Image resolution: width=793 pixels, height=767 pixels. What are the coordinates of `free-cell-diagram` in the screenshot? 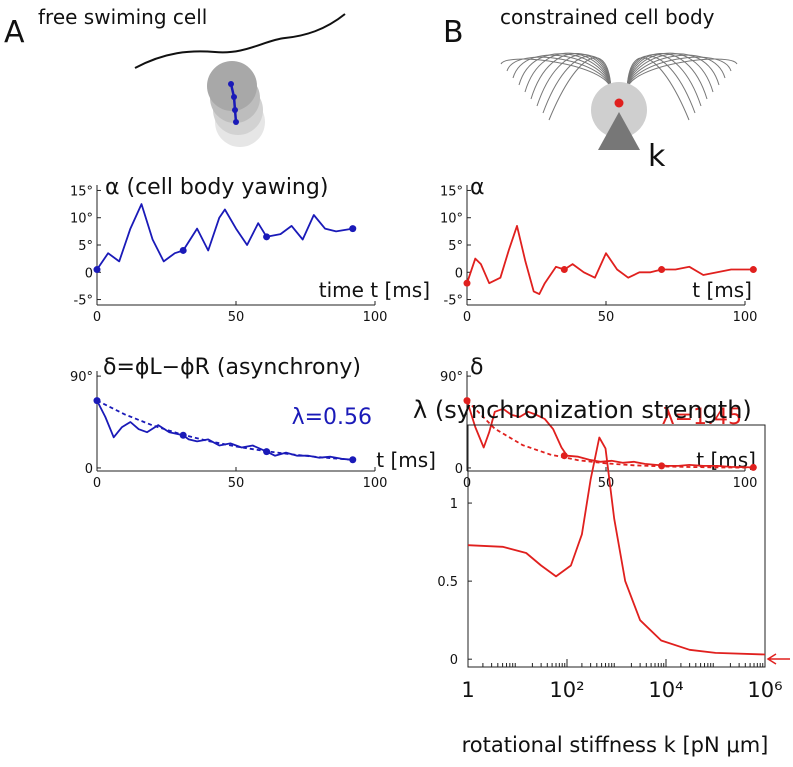 It's located at (240, 80).